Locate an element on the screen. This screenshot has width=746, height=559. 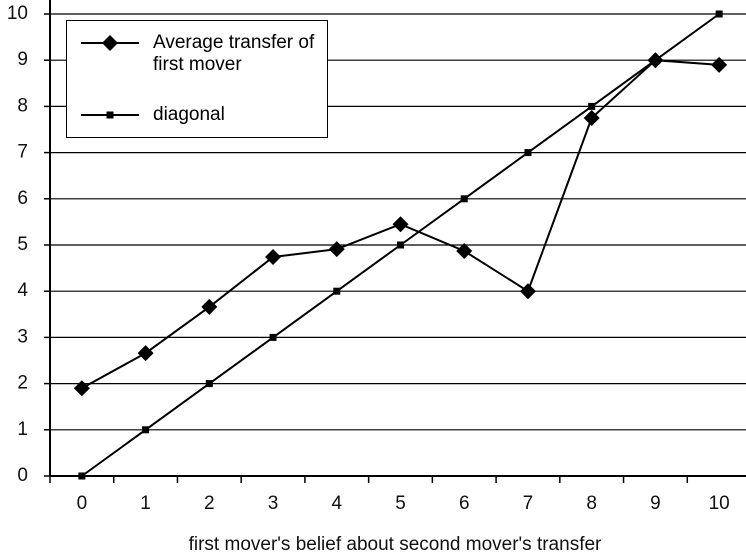
y-tick-label: 7 is located at coordinates (22, 152).